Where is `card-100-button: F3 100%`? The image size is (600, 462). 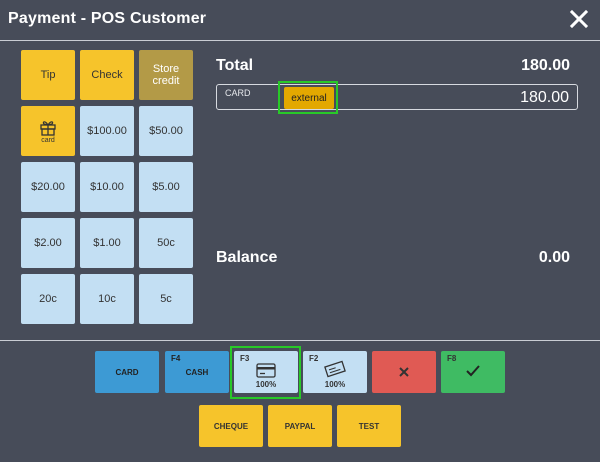
card-100-button: F3 100% is located at coordinates (266, 372).